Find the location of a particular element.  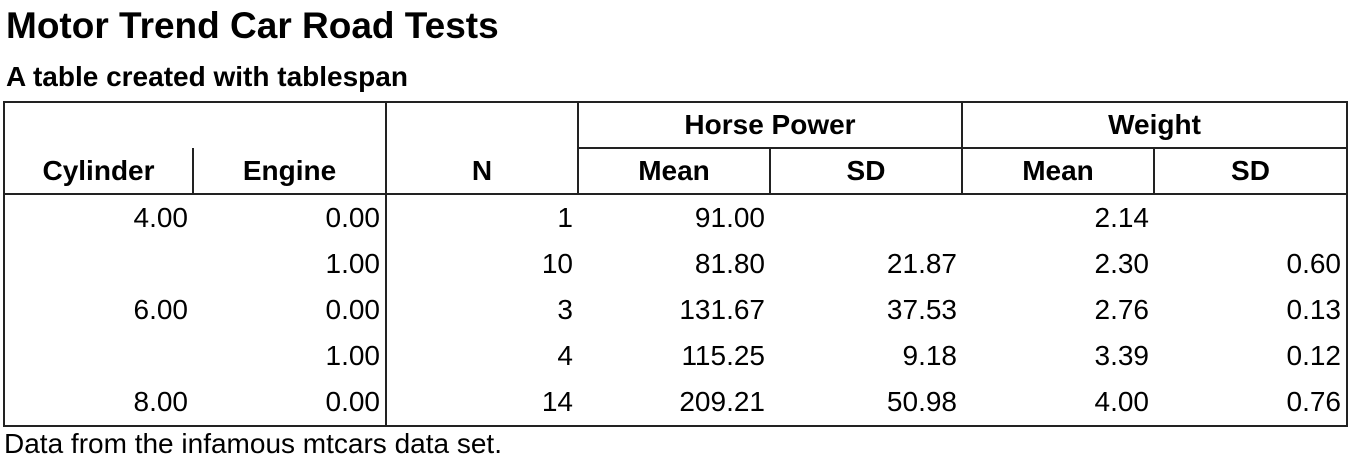

cell-hp-sd is located at coordinates (866, 217).